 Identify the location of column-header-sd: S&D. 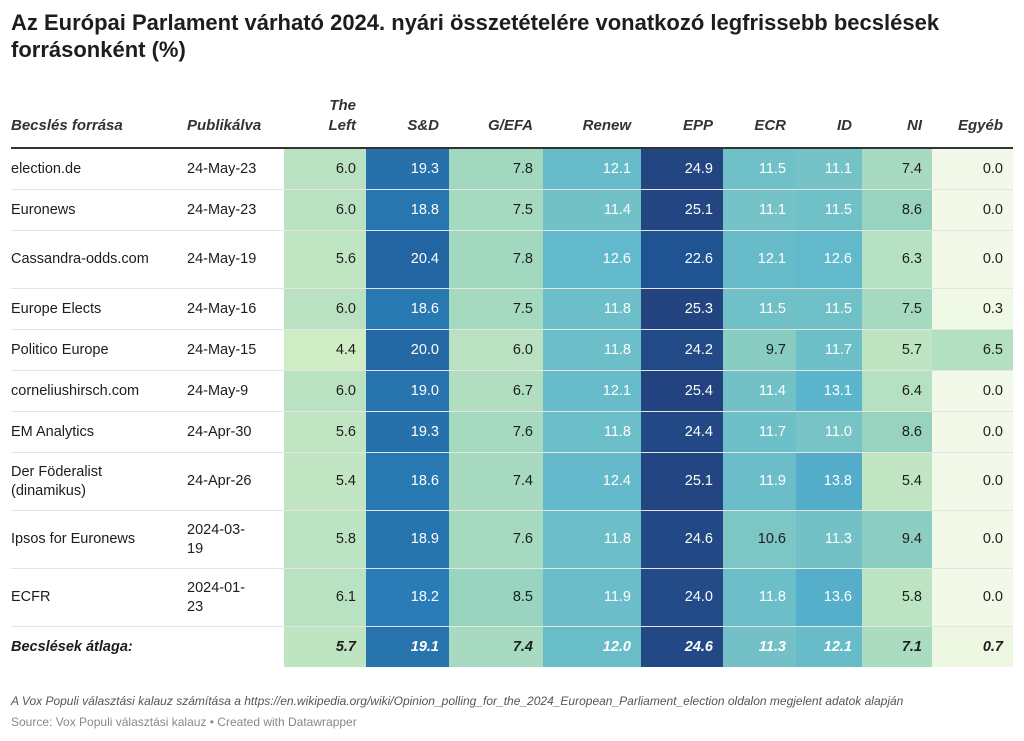
(407, 122).